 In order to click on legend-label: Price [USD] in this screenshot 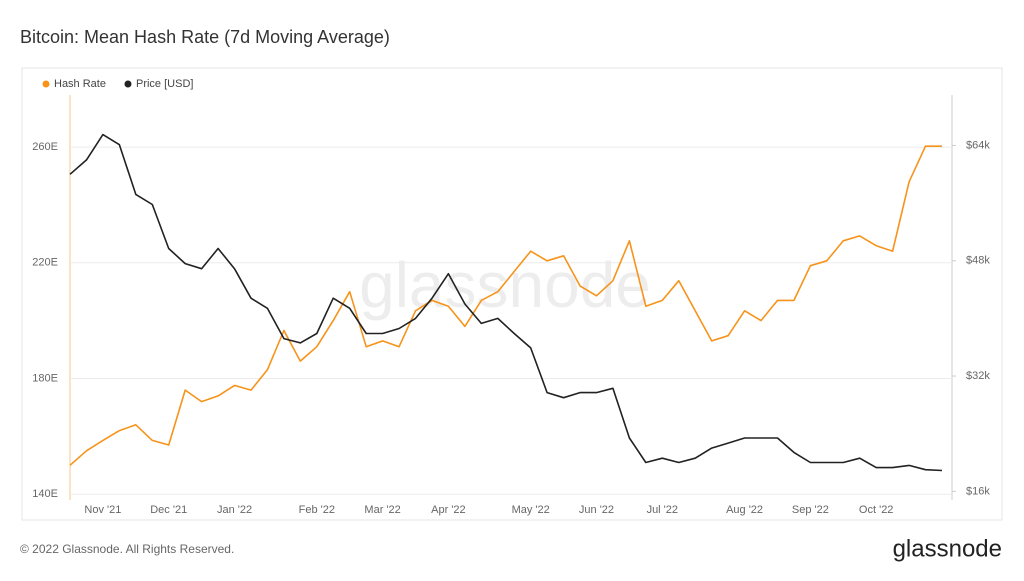, I will do `click(164, 84)`.